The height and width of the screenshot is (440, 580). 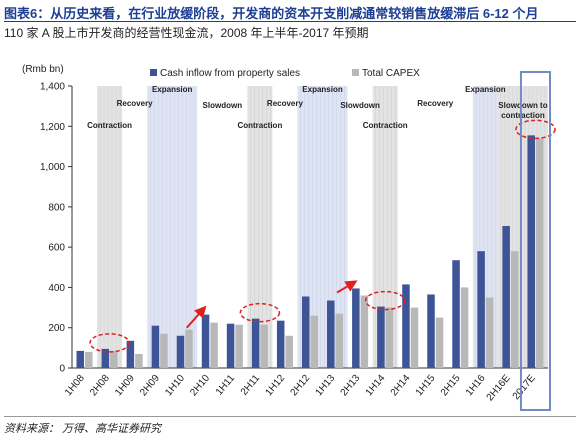 What do you see at coordinates (376, 386) in the screenshot?
I see `x-tick-label: 1H14` at bounding box center [376, 386].